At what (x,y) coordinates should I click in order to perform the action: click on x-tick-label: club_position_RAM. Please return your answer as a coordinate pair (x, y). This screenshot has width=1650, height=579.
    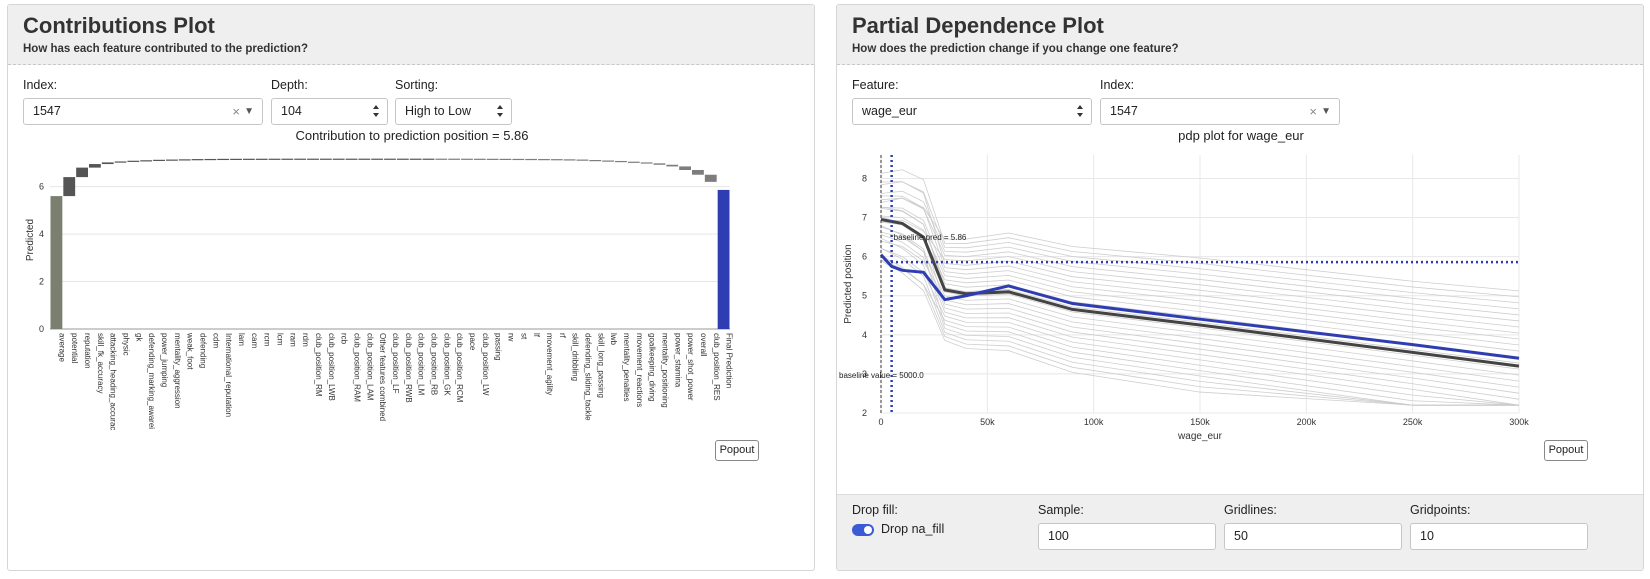
    Looking at the image, I should click on (357, 367).